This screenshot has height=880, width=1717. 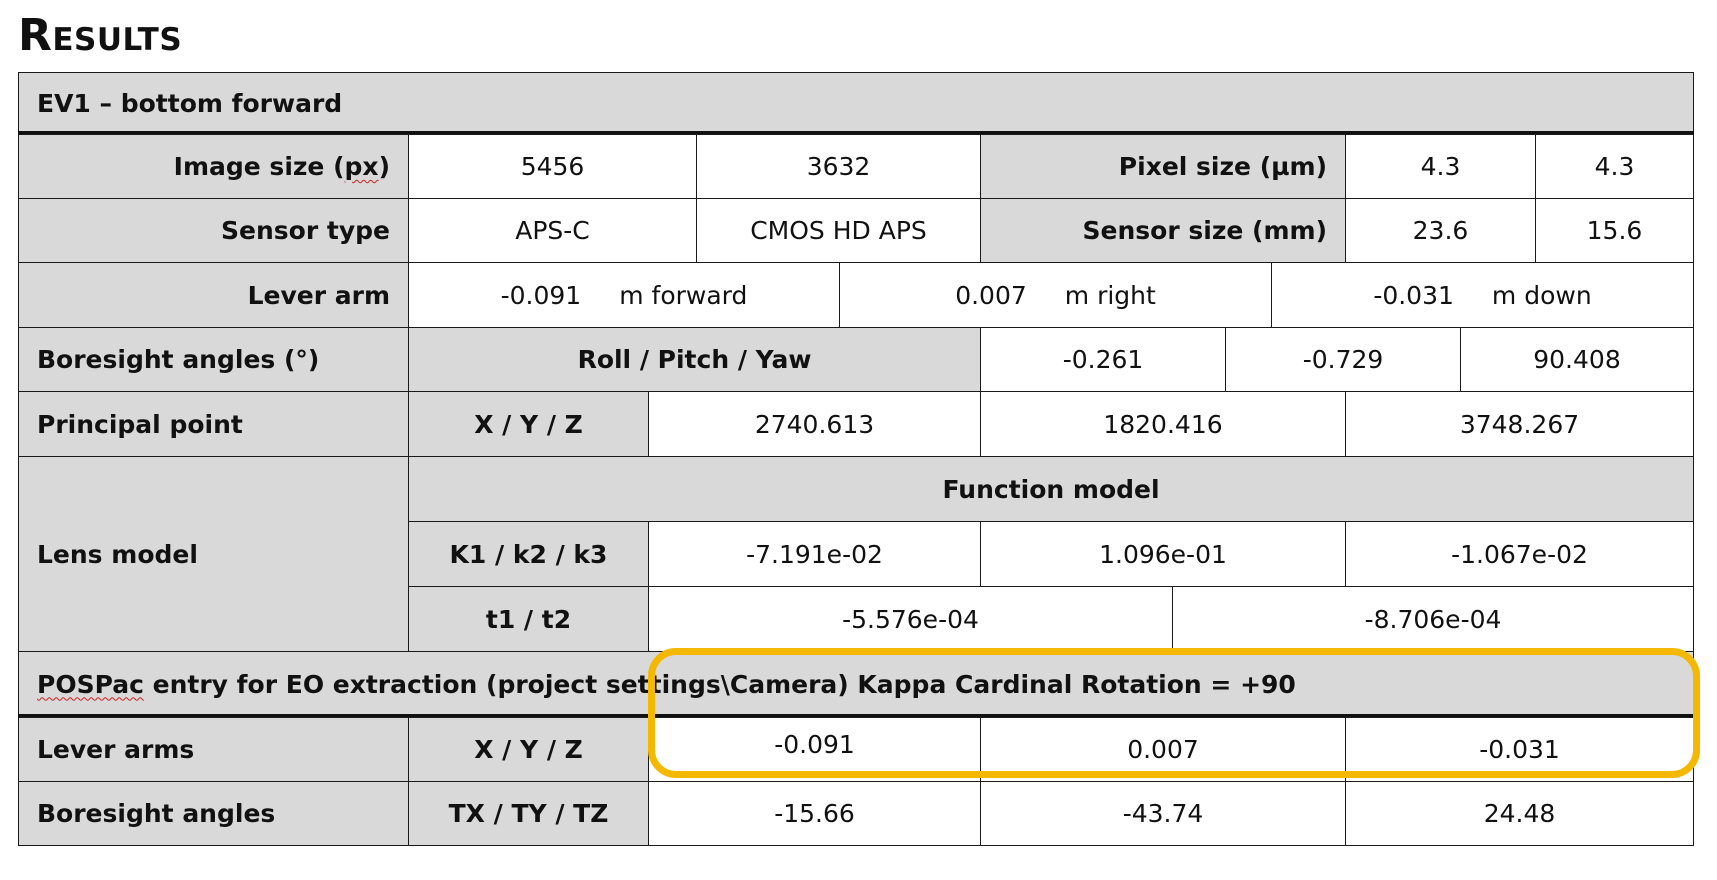 What do you see at coordinates (814, 813) in the screenshot?
I see `pospac-boresight-tx-value: -15.66` at bounding box center [814, 813].